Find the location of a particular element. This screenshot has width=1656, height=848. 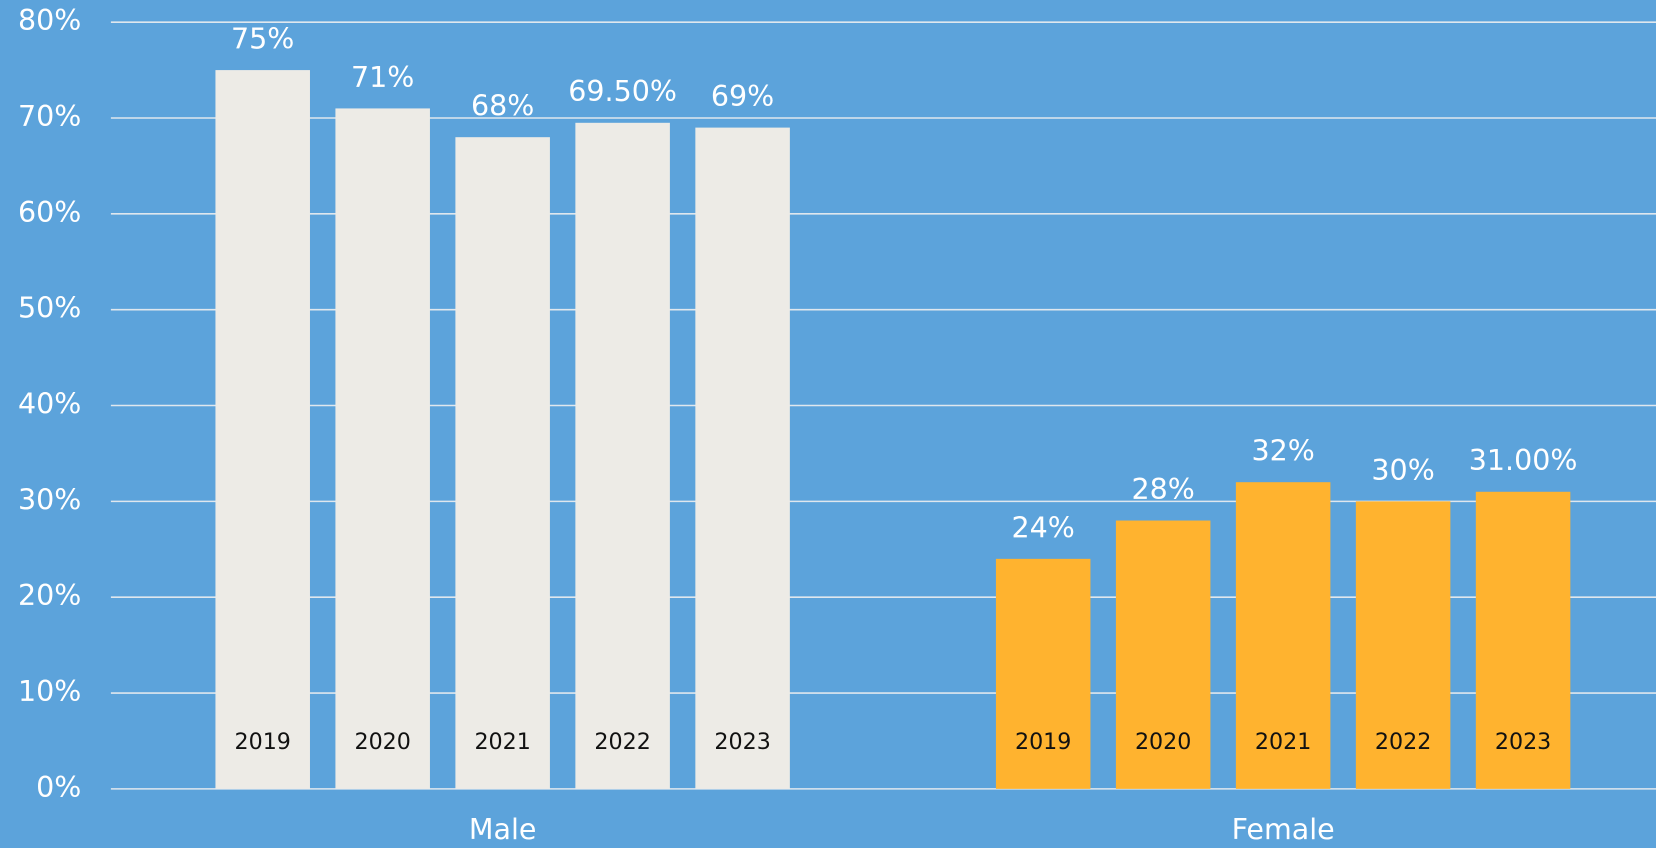

y-tick-label: 30% is located at coordinates (49, 499).